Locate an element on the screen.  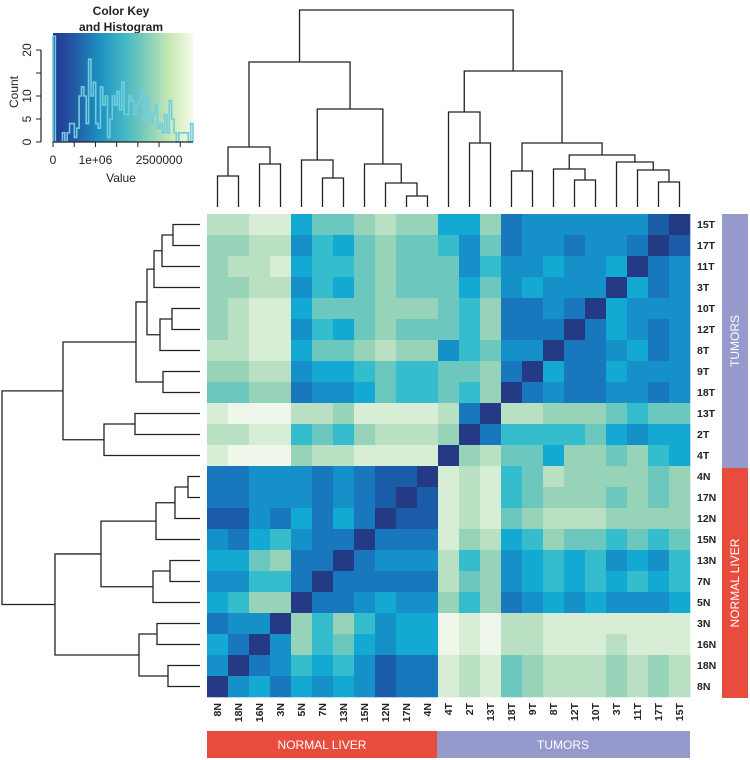
heatmap-cell-4T-18T is located at coordinates (512, 456).